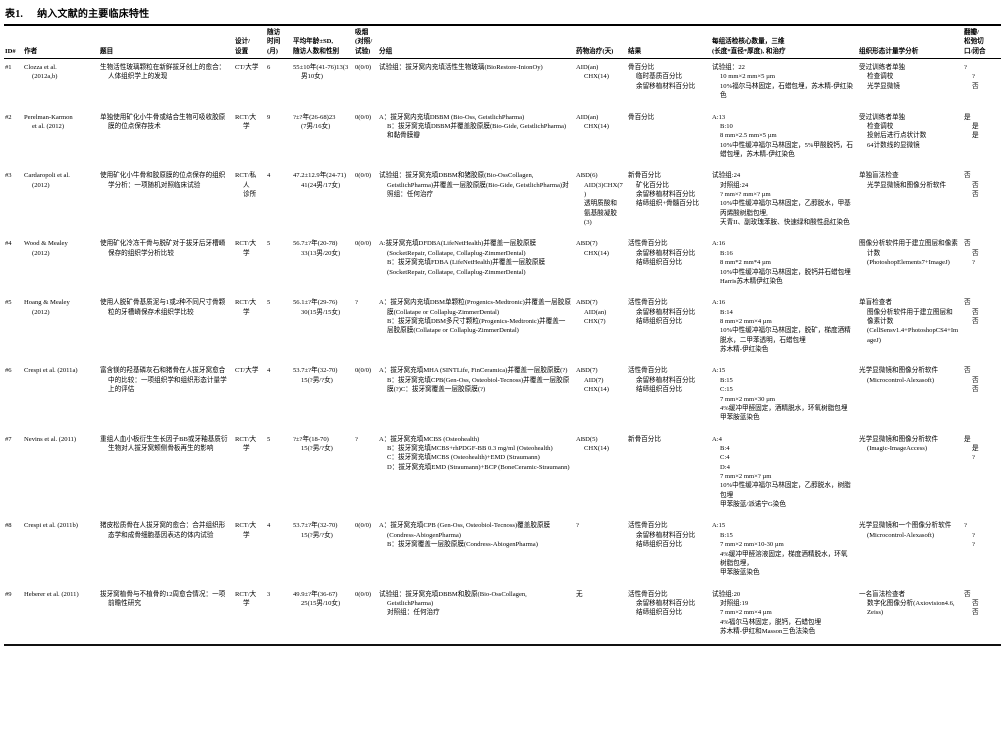  I want to click on cell-design: RCT/私人 诊所, so click(246, 185).